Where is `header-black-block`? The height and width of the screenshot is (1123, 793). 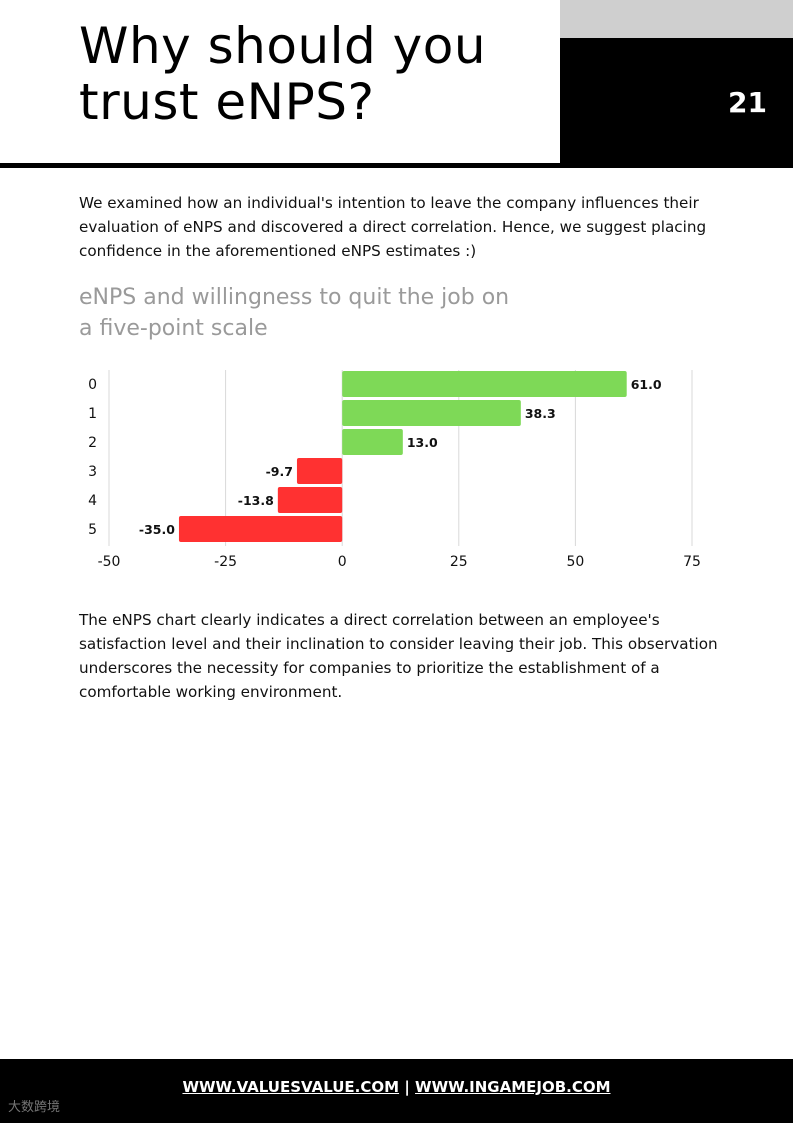 header-black-block is located at coordinates (676, 103).